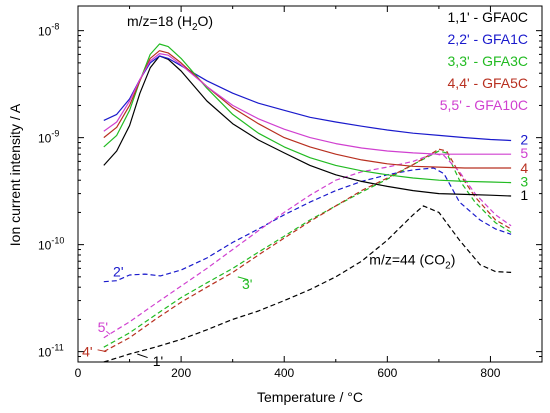 The width and height of the screenshot is (550, 413). I want to click on x-tick-label: 200, so click(181, 373).